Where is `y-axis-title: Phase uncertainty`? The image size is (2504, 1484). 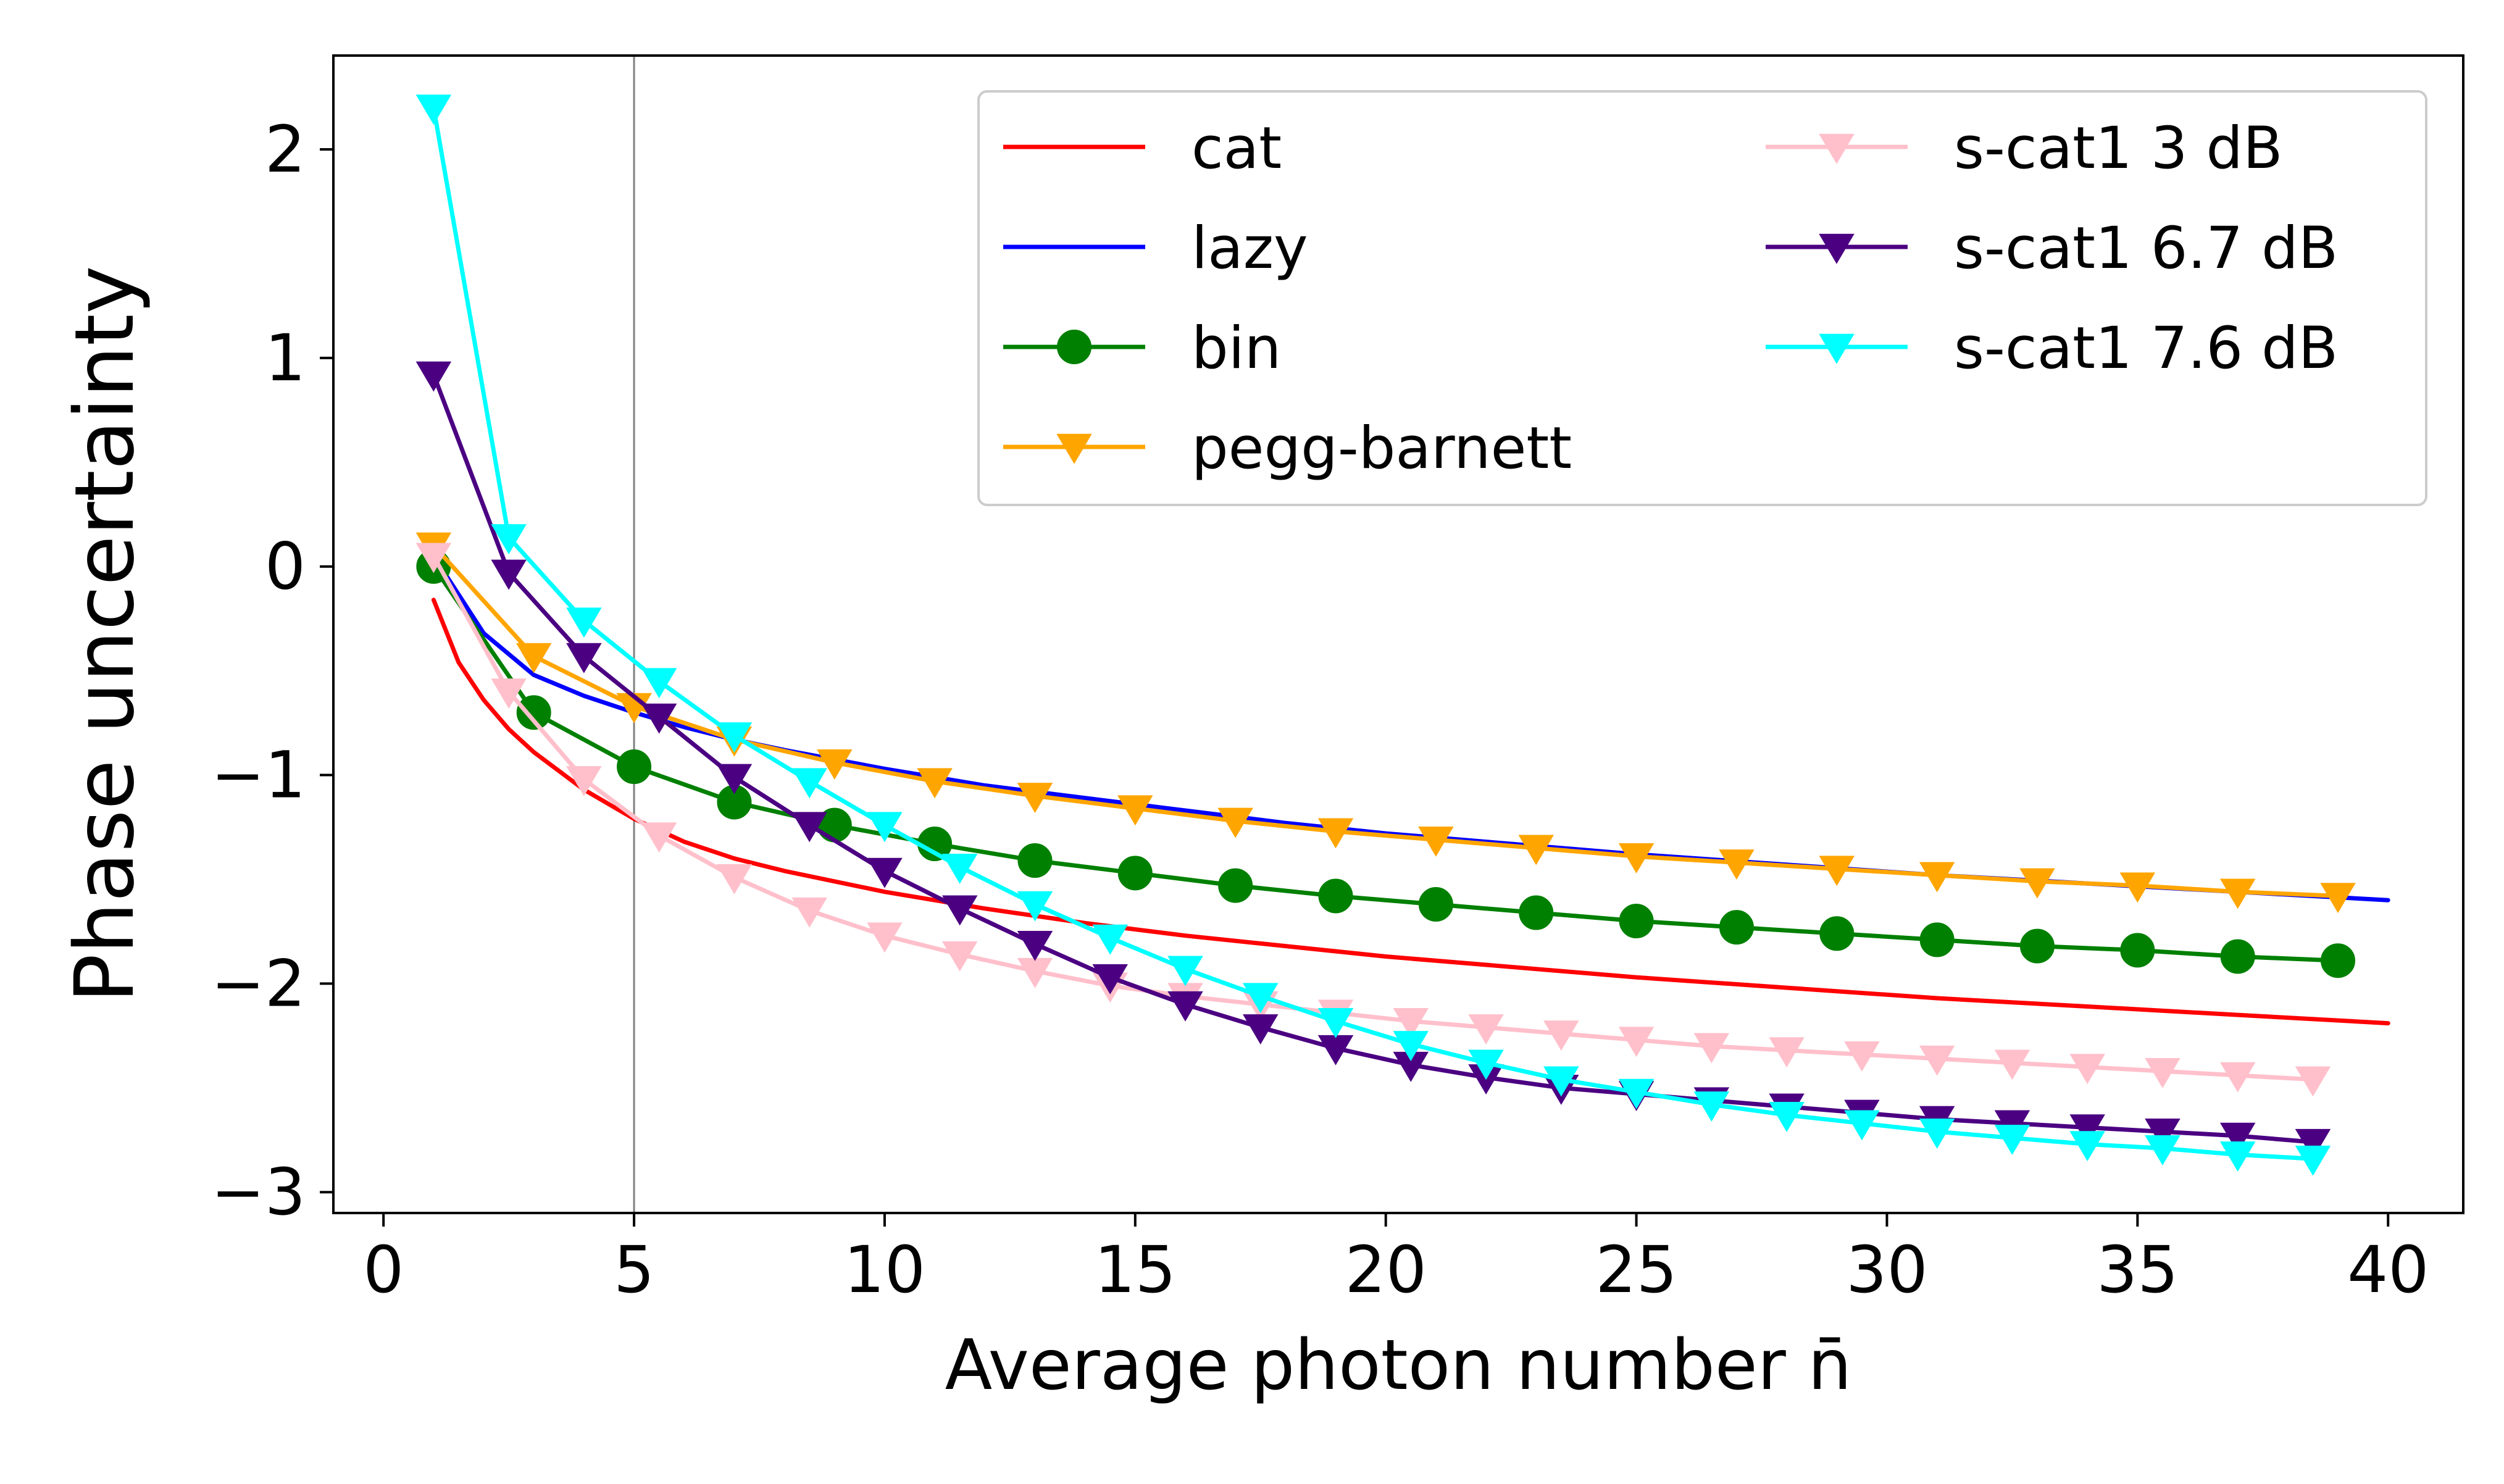 y-axis-title: Phase uncertainty is located at coordinates (105, 634).